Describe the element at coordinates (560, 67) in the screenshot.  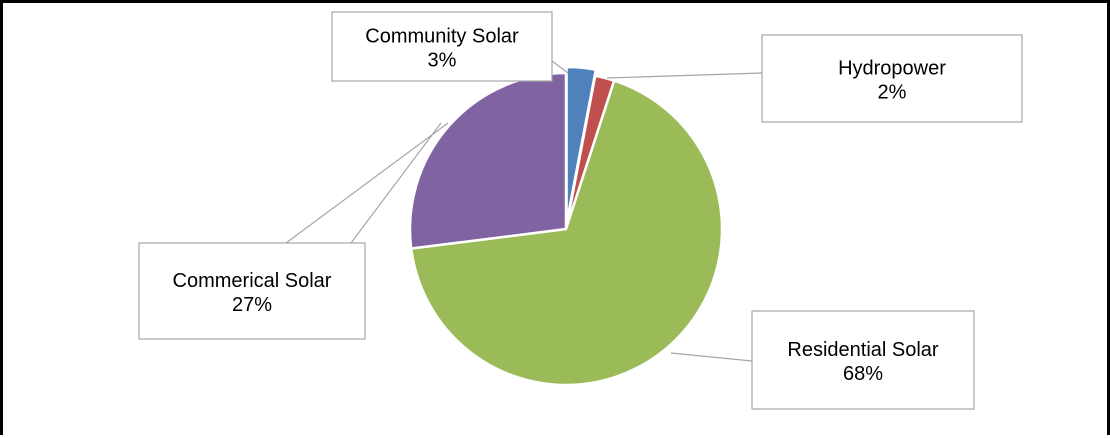
I see `leader-line-community-solar` at that location.